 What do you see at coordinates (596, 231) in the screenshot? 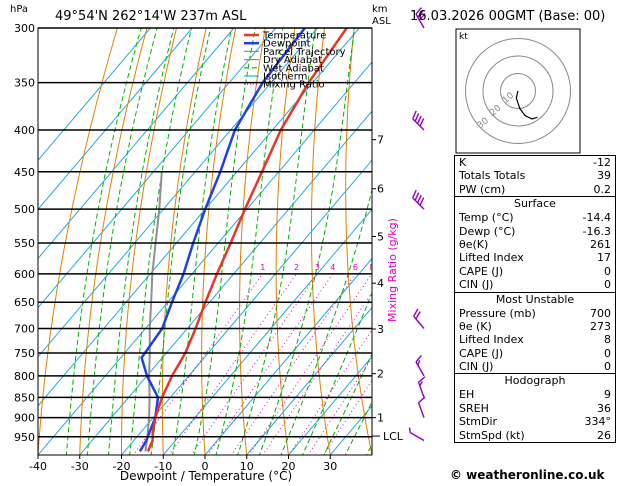
I see `row-value: -16.3` at bounding box center [596, 231].